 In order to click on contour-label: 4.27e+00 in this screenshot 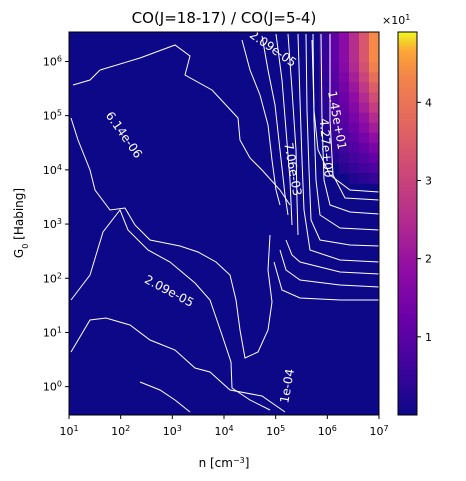, I will do `click(326, 148)`.